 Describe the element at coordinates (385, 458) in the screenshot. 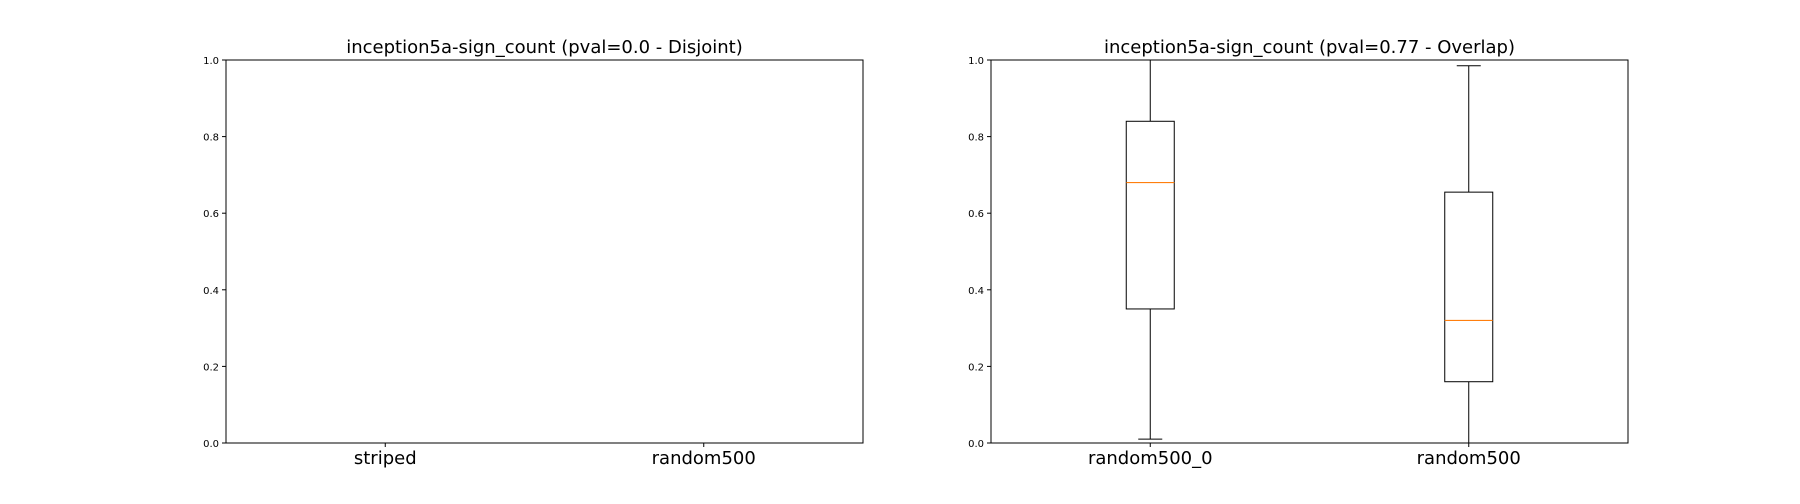

I see `x-tick-label: striped` at that location.